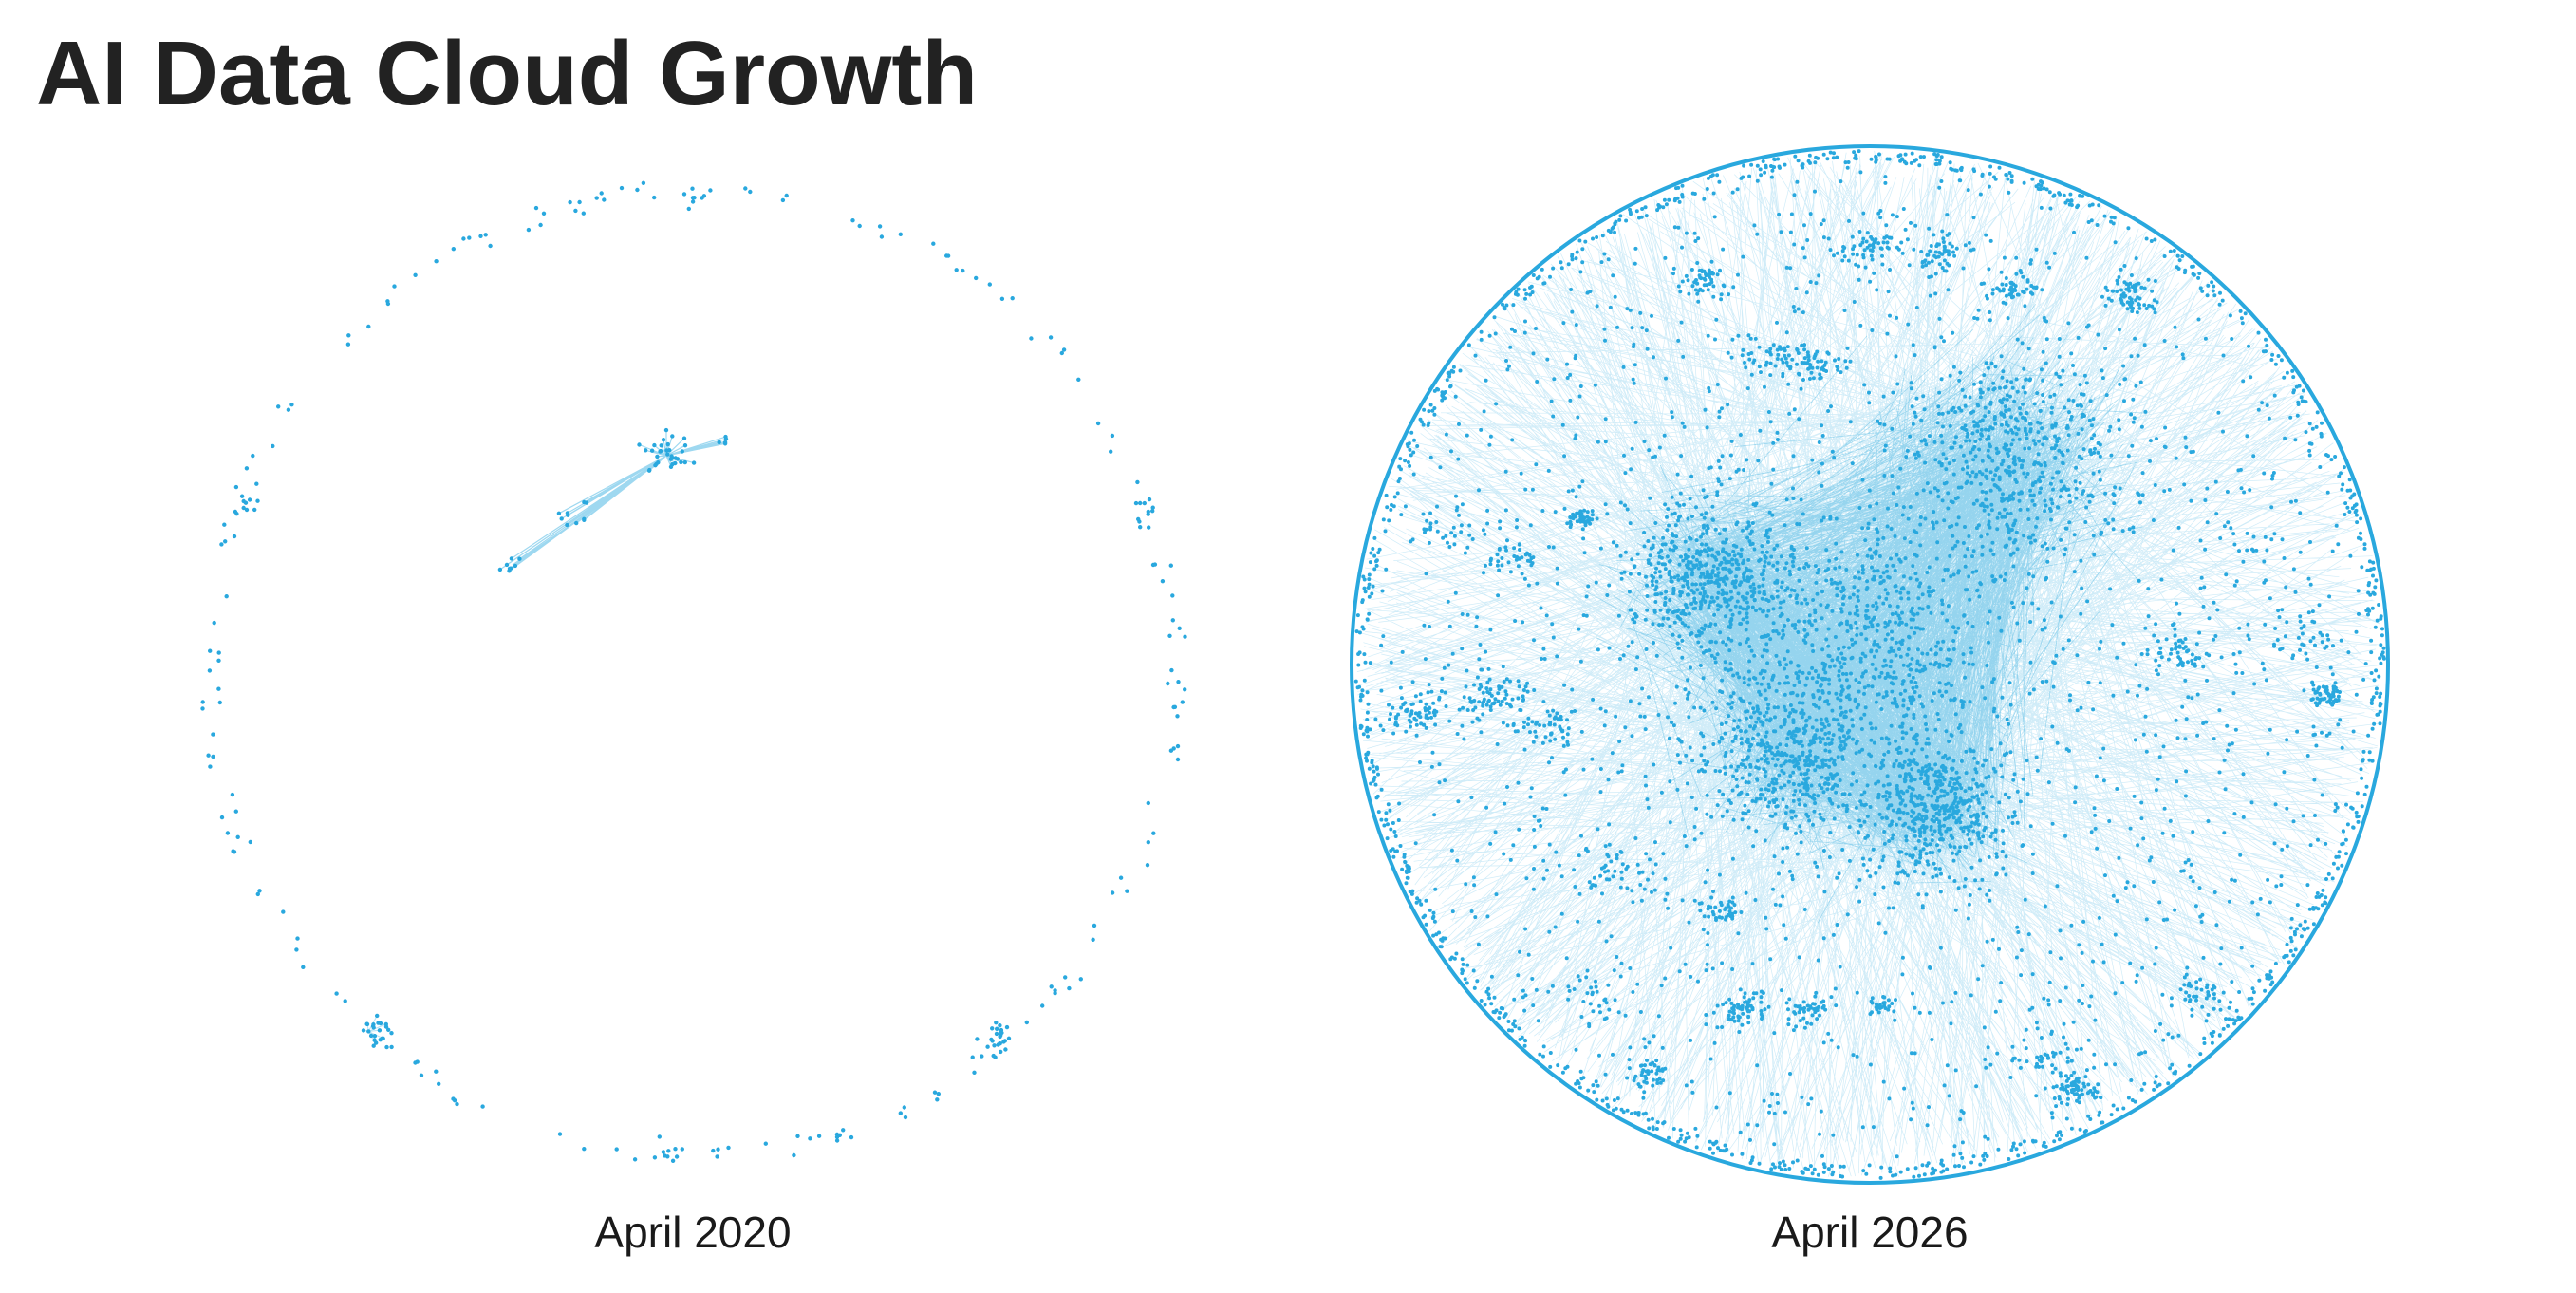  I want to click on inner-network-edges, so click(613, 501).